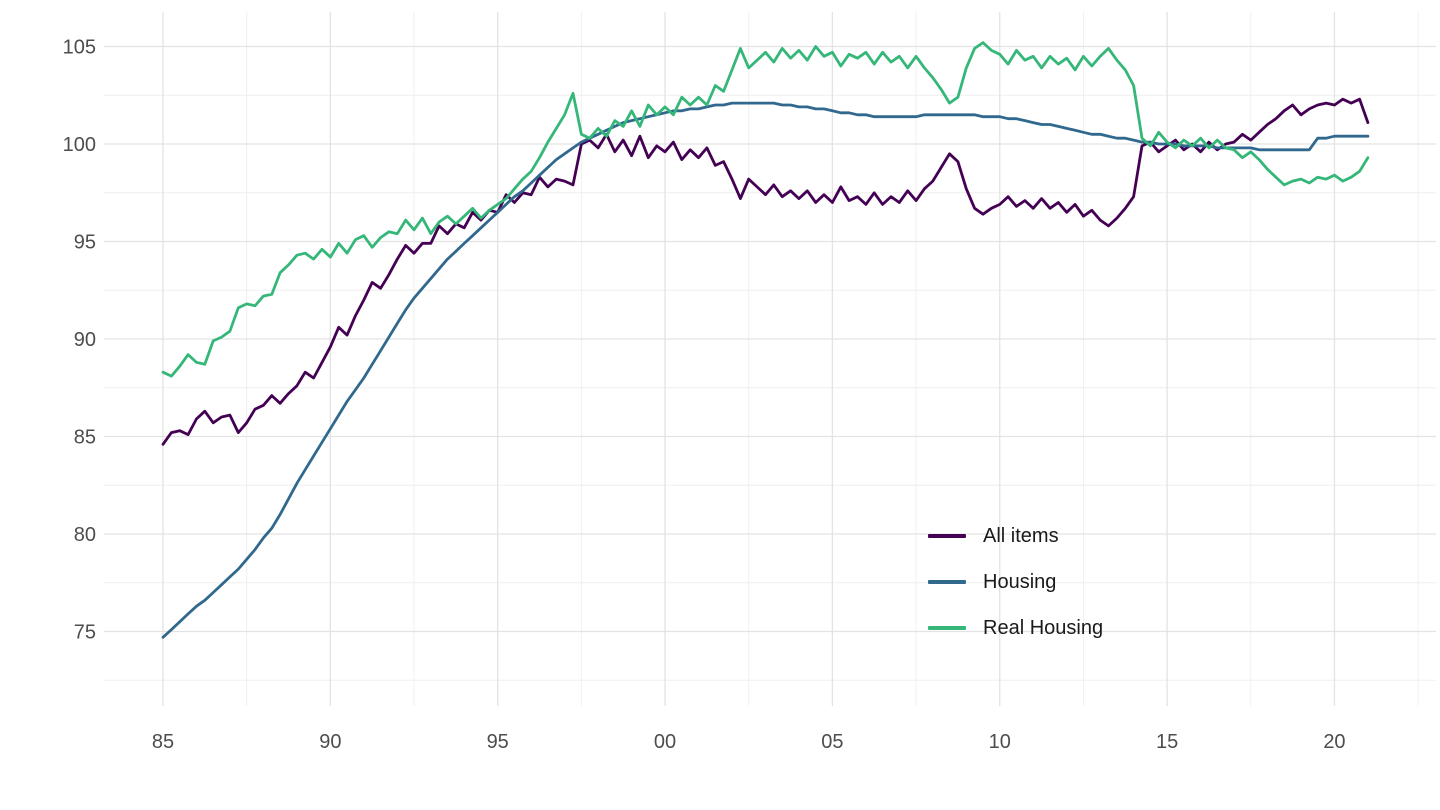 The height and width of the screenshot is (810, 1440). What do you see at coordinates (832, 742) in the screenshot?
I see `x-axis-tick-label: 05` at bounding box center [832, 742].